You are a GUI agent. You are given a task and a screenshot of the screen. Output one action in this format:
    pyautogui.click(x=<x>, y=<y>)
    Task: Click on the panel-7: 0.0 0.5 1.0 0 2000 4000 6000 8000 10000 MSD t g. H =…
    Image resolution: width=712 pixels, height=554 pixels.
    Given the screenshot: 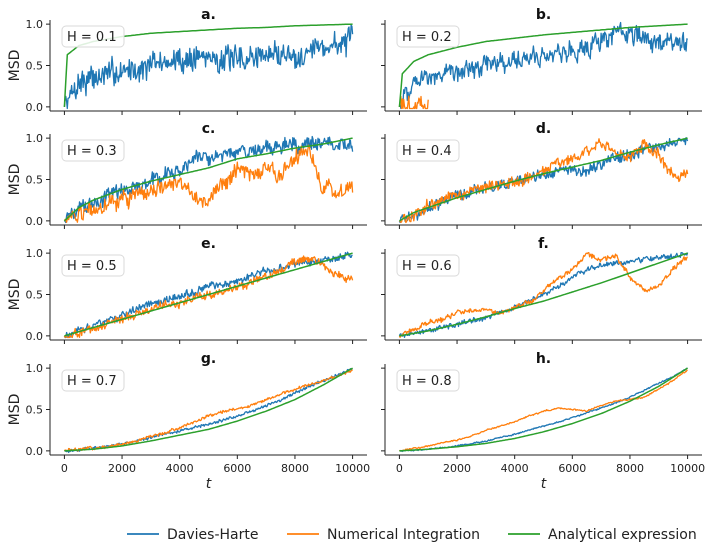 What is the action you would take?
    pyautogui.click(x=188, y=421)
    